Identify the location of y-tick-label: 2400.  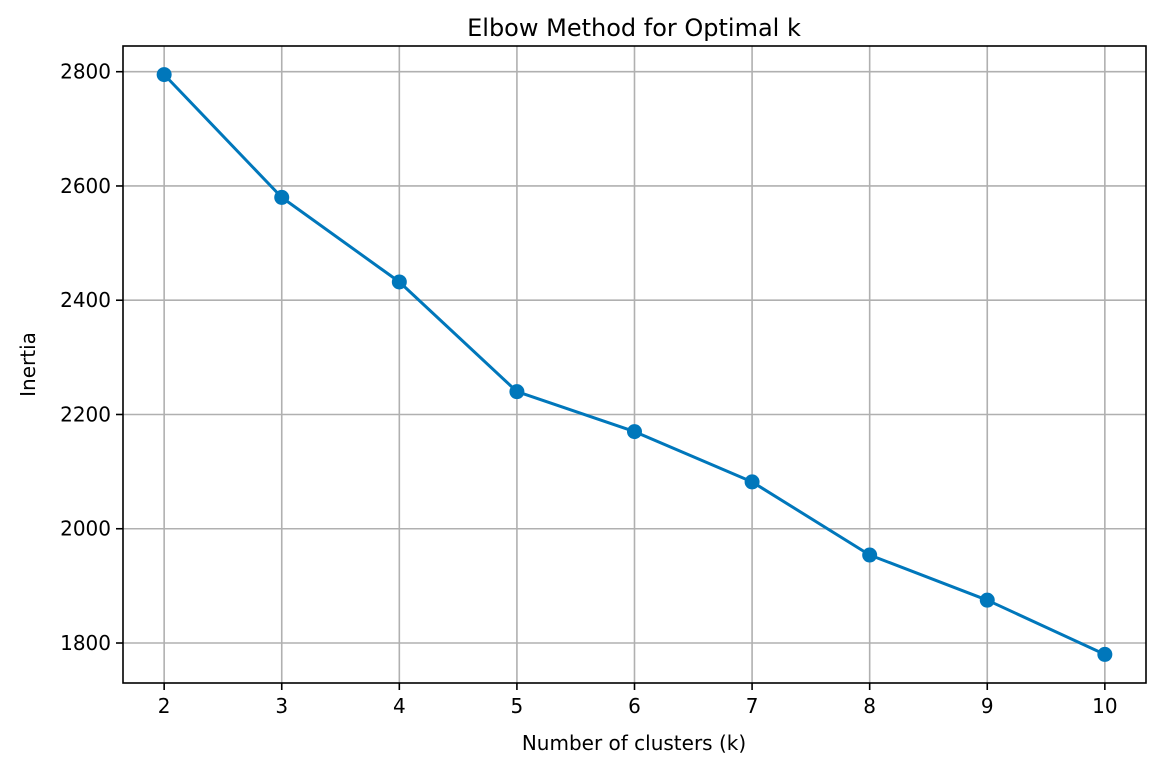
(85, 300).